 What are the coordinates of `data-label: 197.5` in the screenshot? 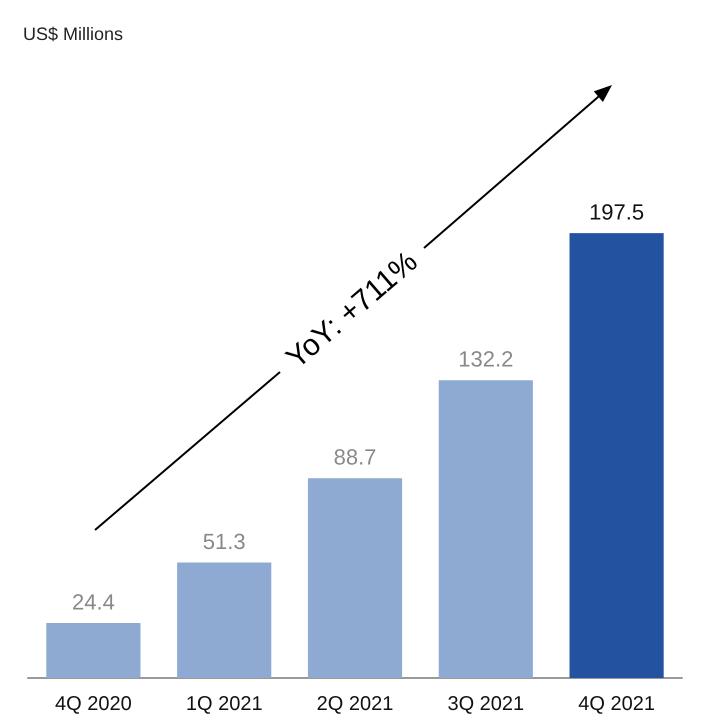 It's located at (616, 212).